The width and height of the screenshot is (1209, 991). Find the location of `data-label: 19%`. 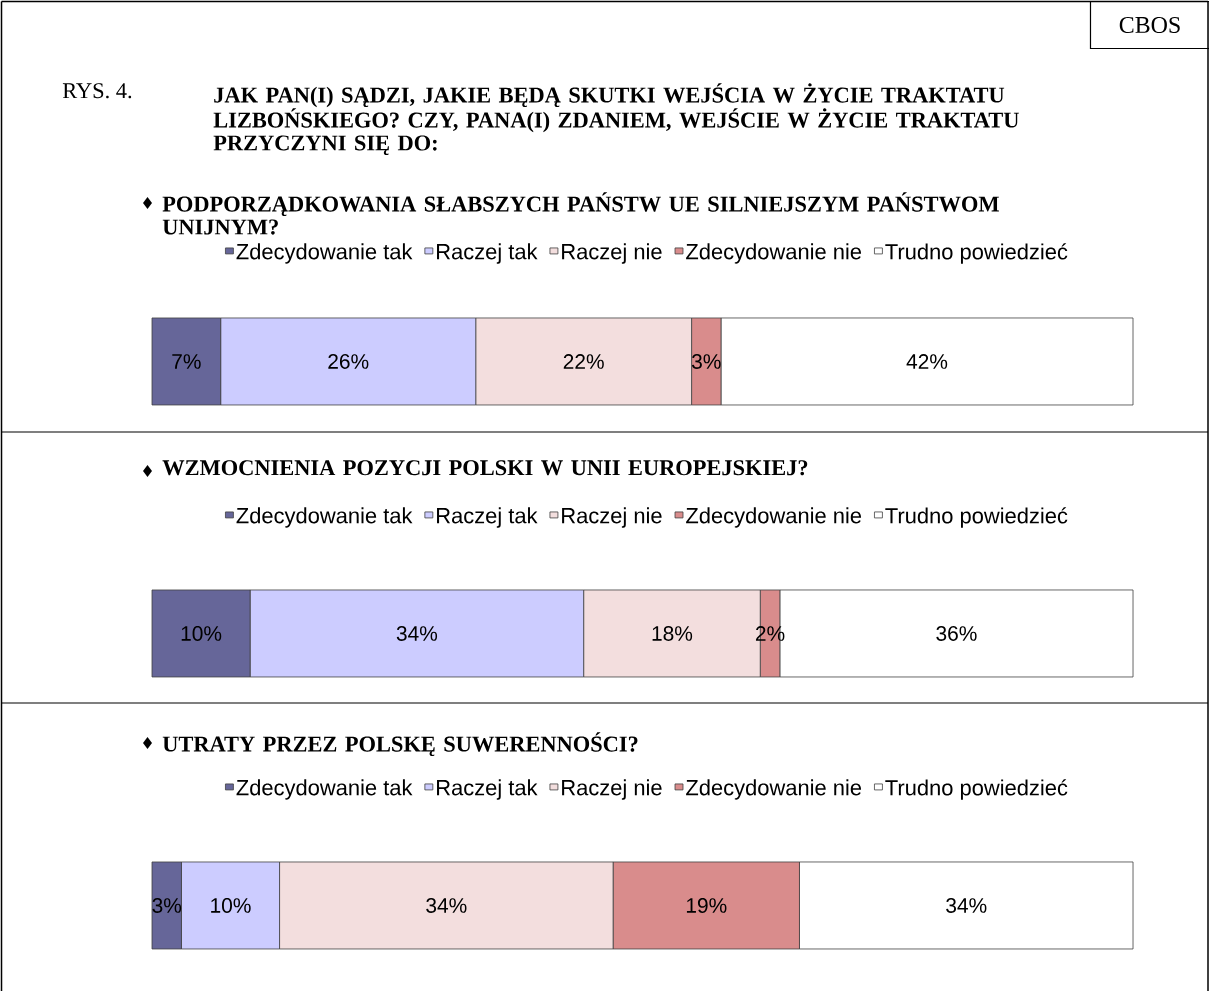

data-label: 19% is located at coordinates (706, 905).